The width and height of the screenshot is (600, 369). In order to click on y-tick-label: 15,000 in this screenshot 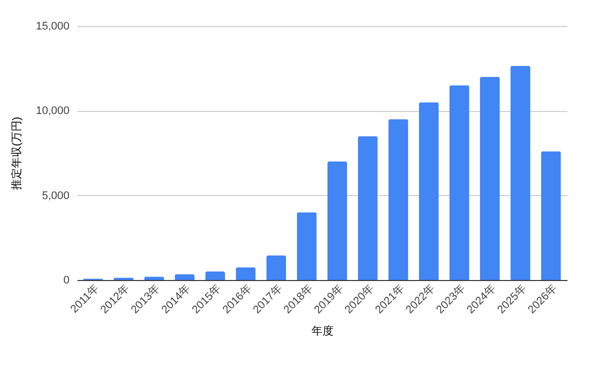, I will do `click(53, 26)`.